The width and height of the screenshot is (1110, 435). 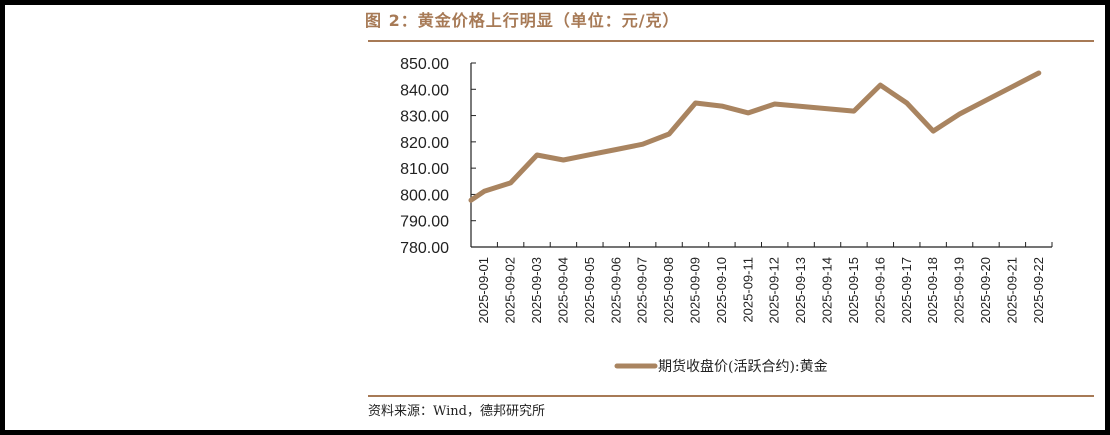 I want to click on x-tick-label: 2025-09-06, so click(x=615, y=290).